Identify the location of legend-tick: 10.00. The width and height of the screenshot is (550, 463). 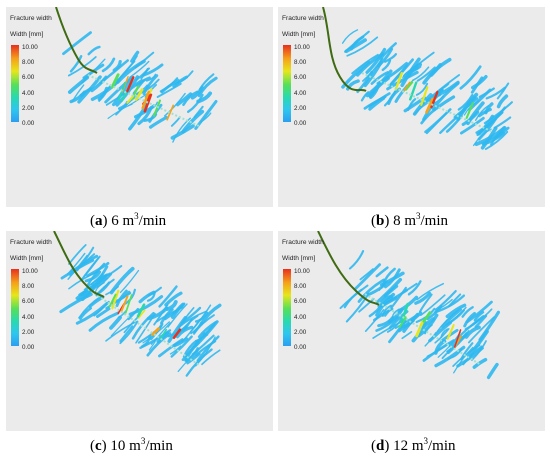
(302, 271).